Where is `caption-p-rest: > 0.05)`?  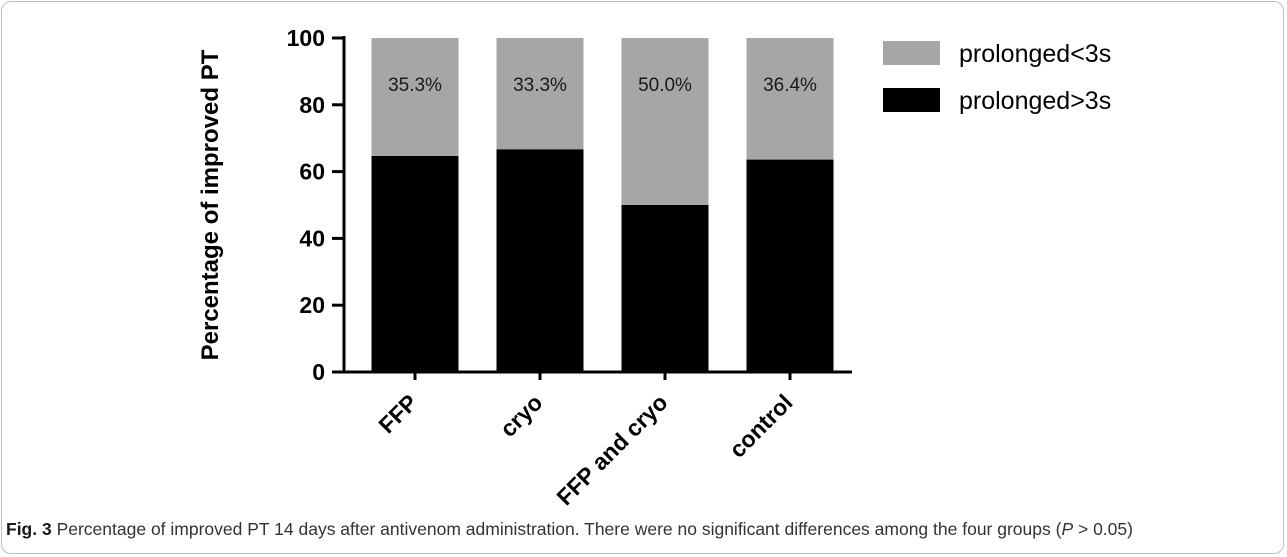 caption-p-rest: > 0.05) is located at coordinates (1103, 529).